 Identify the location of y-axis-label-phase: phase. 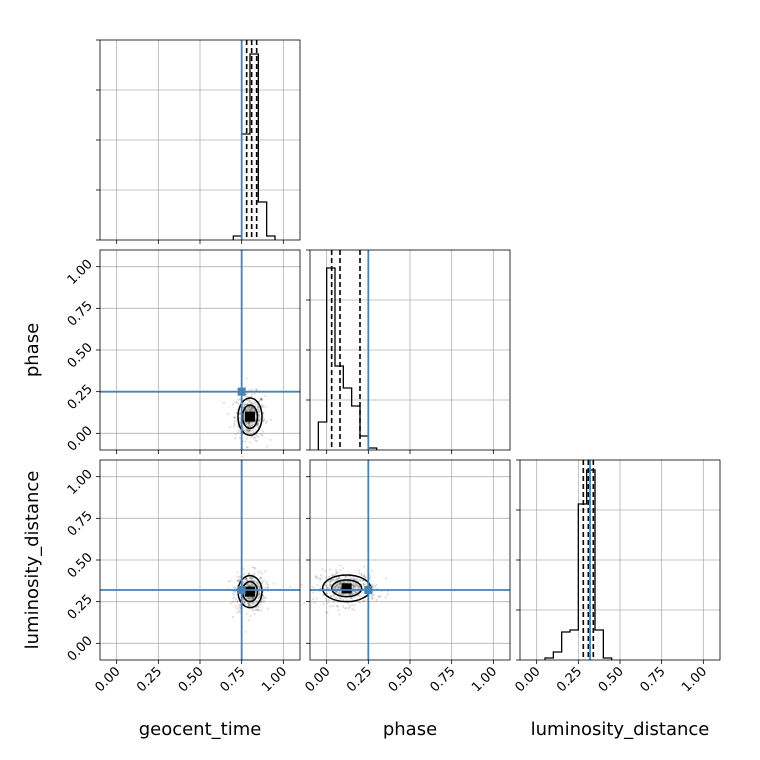
(32, 350).